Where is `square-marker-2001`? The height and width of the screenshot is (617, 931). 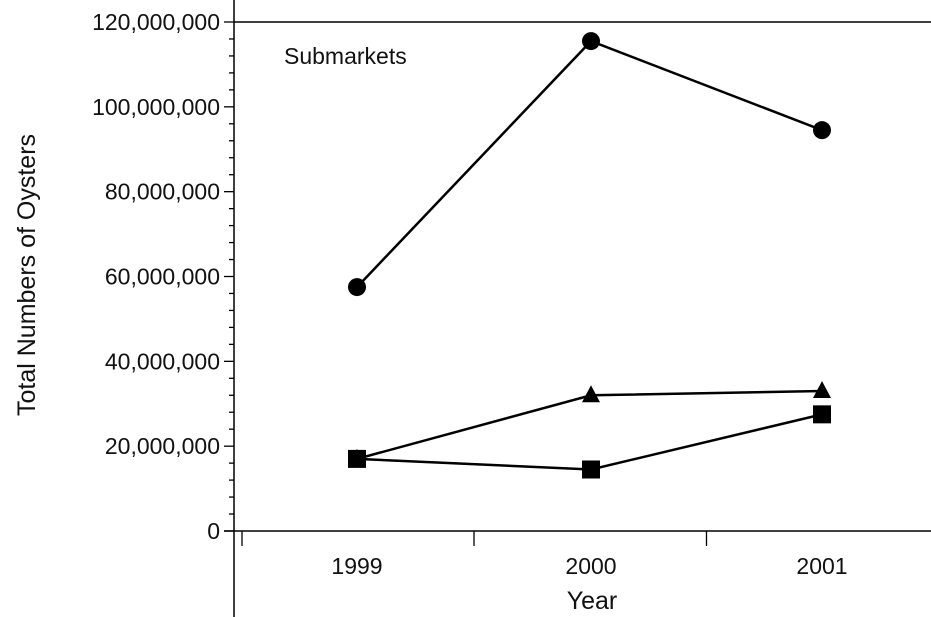
square-marker-2001 is located at coordinates (822, 414).